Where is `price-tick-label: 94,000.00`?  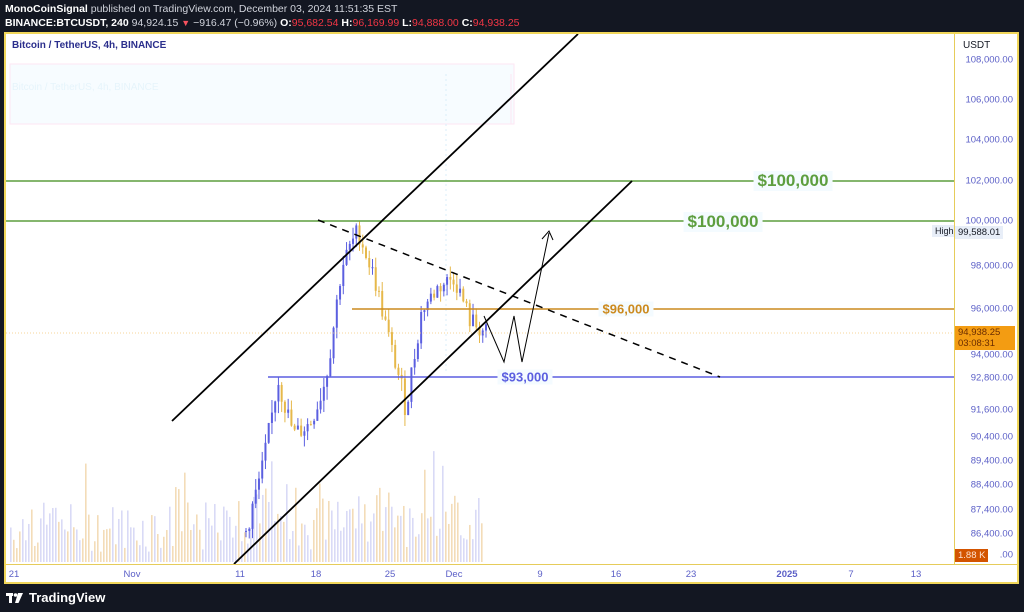 price-tick-label: 94,000.00 is located at coordinates (991, 355).